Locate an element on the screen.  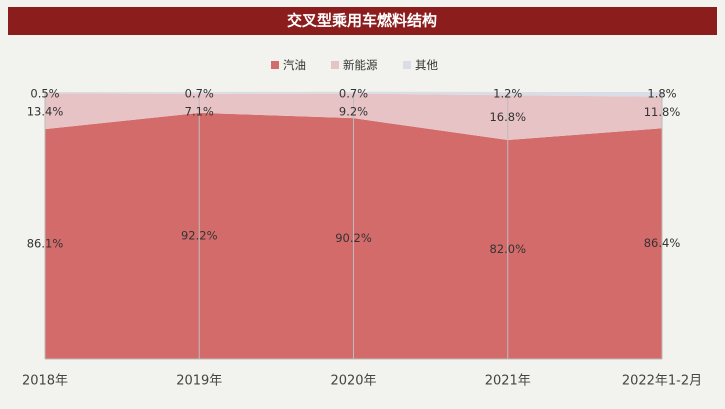
title-bar is located at coordinates (362, 21).